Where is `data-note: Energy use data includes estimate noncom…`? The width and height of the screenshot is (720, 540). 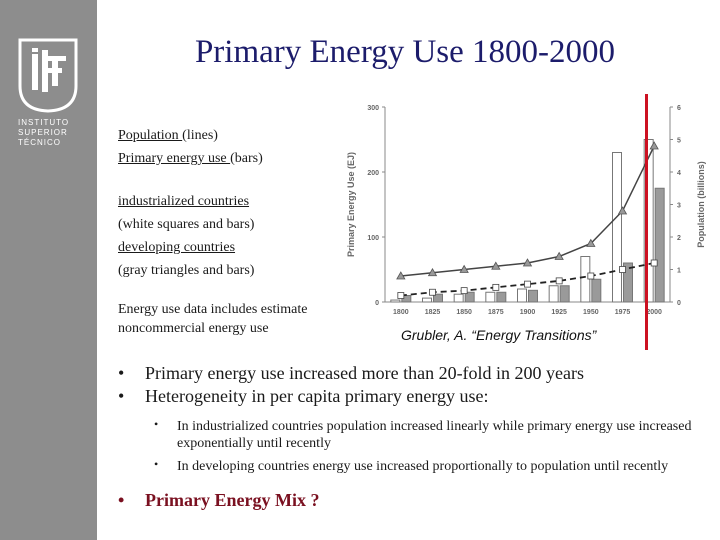
data-note: Energy use data includes estimate noncom… is located at coordinates (227, 319).